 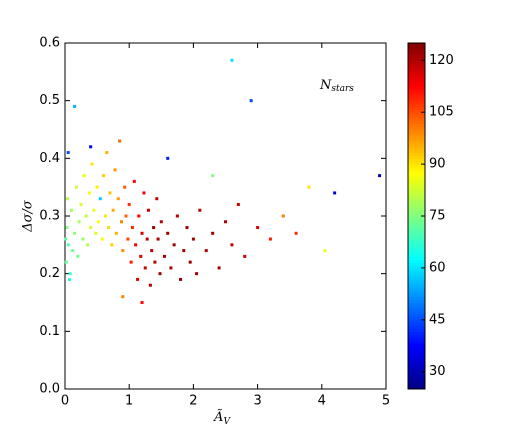 I want to click on x-tick-label: 0, so click(x=65, y=401).